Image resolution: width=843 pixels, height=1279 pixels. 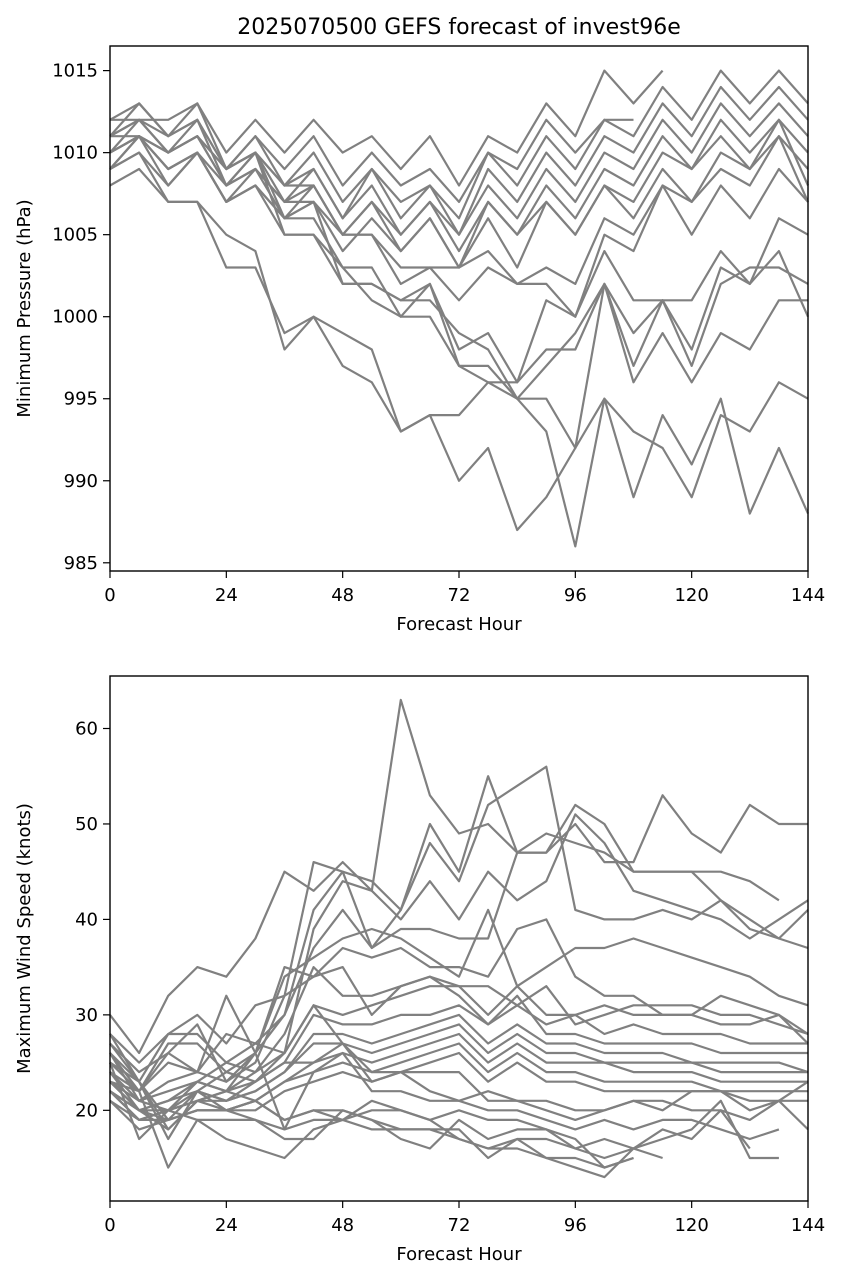 What do you see at coordinates (75, 317) in the screenshot?
I see `pressure-y-tick-label: 1000` at bounding box center [75, 317].